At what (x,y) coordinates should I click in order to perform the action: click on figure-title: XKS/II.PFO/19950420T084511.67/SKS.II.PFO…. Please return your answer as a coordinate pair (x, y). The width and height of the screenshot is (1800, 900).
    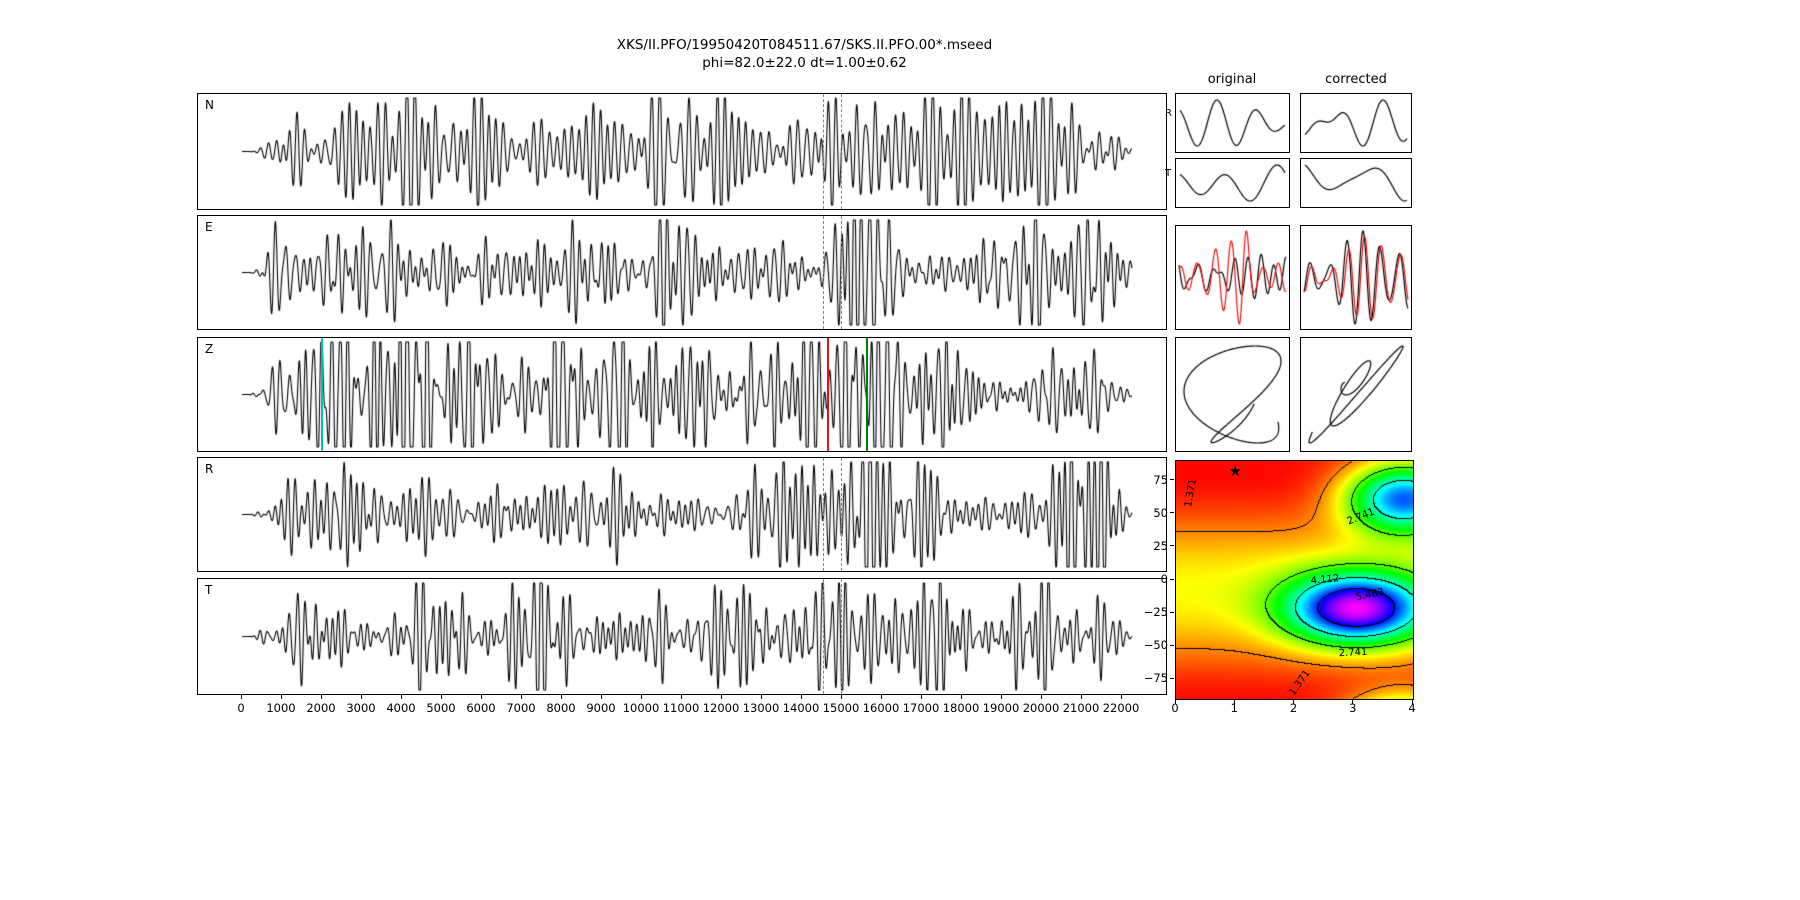
    Looking at the image, I should click on (804, 54).